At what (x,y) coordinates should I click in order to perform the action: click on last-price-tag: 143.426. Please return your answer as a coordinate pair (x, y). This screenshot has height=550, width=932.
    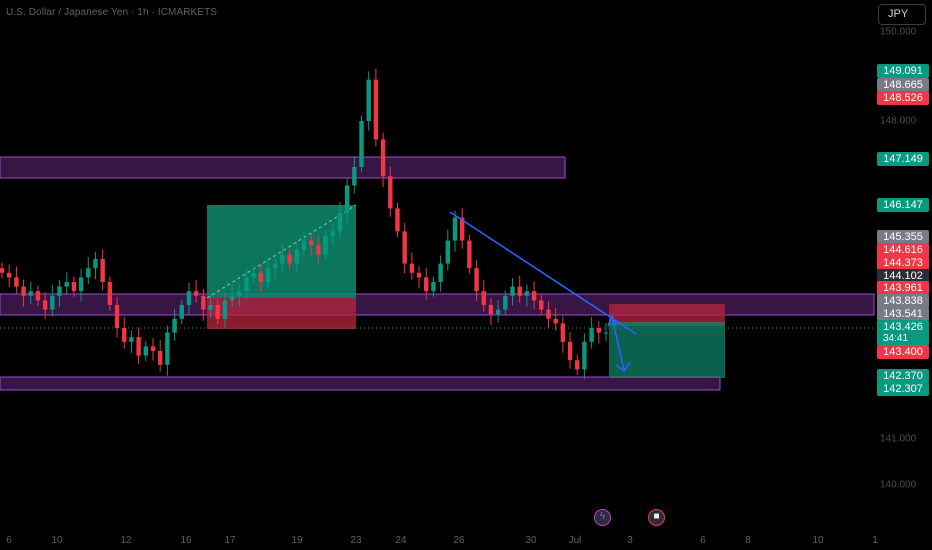
    Looking at the image, I should click on (903, 327).